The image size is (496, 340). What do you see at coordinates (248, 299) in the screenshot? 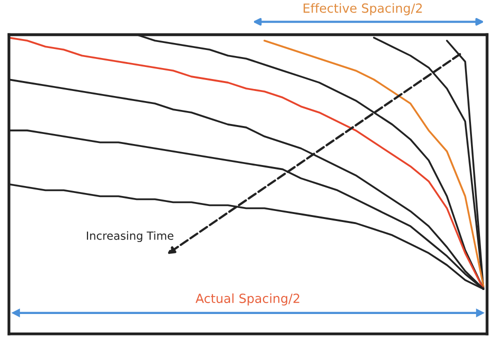
I see `annotation: Actual Spacing/2` at bounding box center [248, 299].